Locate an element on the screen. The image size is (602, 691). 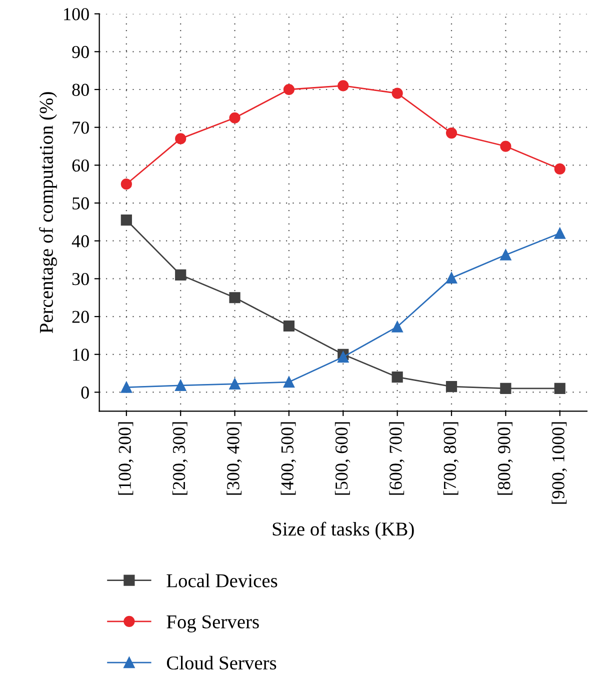
x-tick-label: [600, 700] is located at coordinates (396, 458).